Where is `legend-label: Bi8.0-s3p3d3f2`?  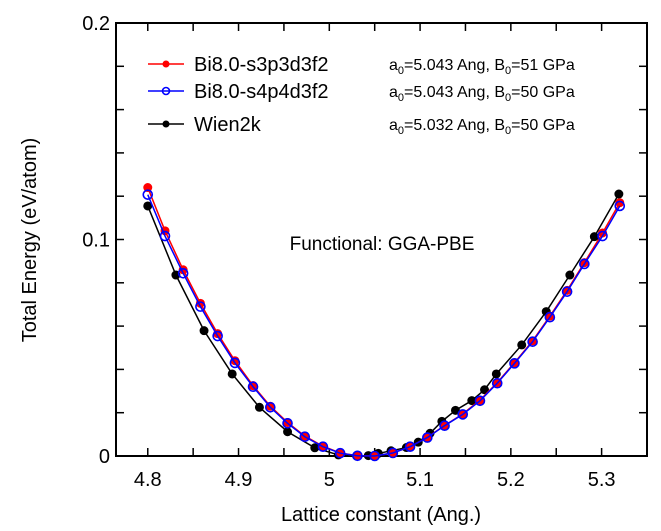 legend-label: Bi8.0-s3p3d3f2 is located at coordinates (261, 65).